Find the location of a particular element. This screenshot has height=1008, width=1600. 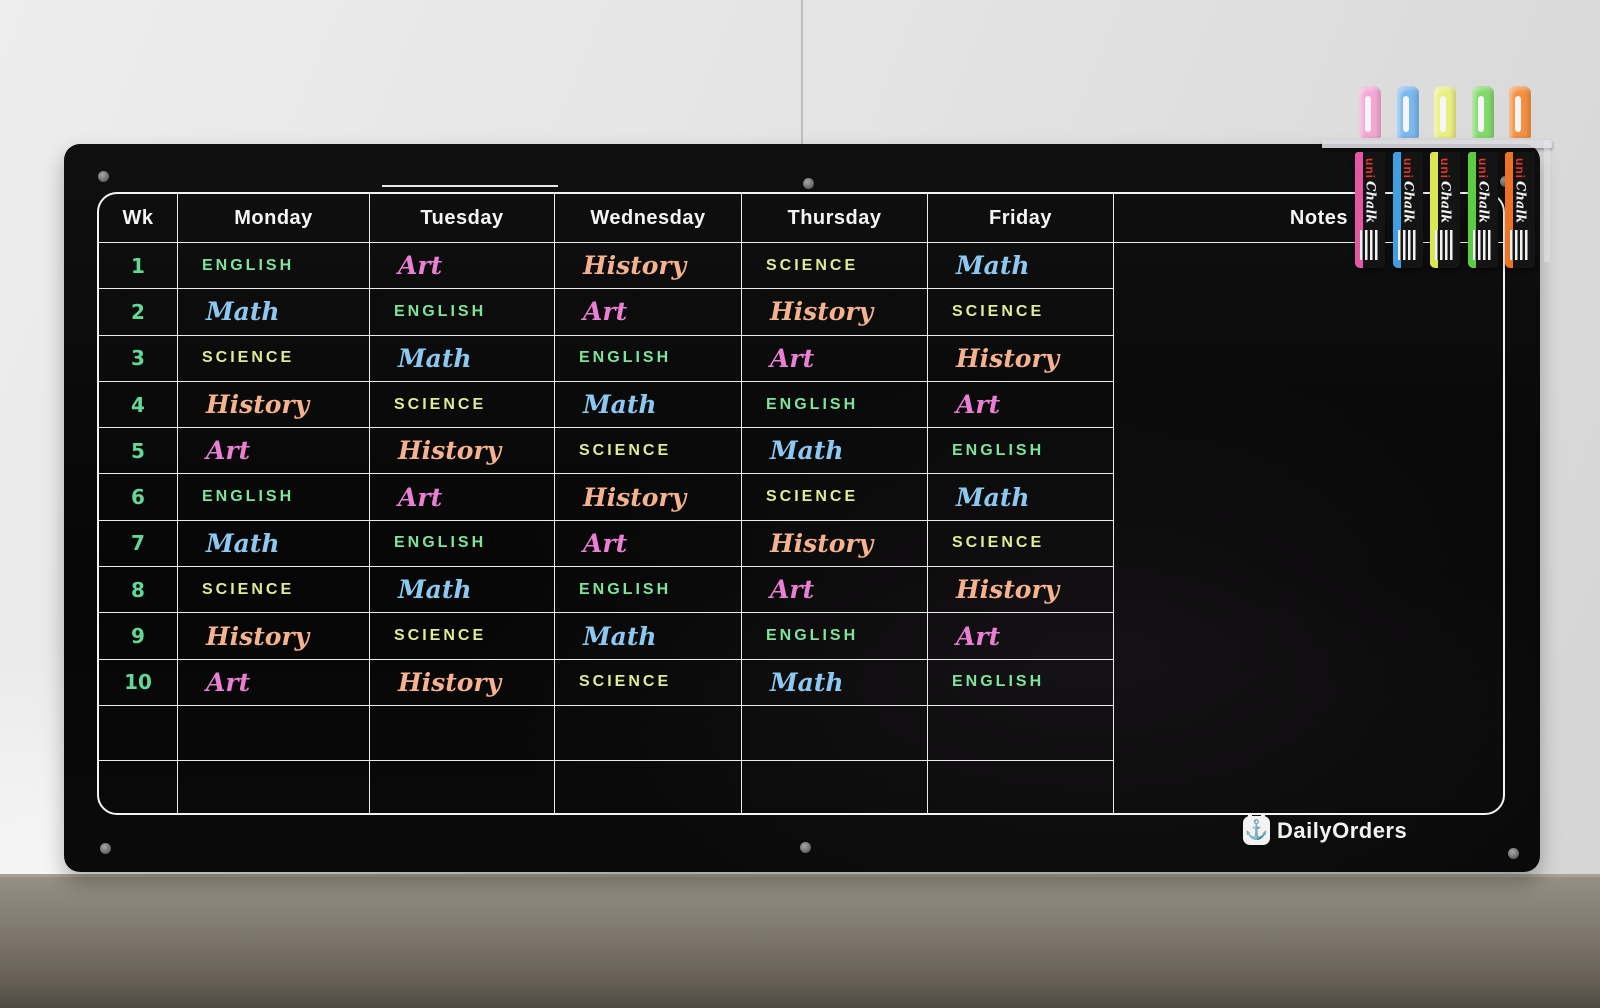

notes-area is located at coordinates (1308, 528).